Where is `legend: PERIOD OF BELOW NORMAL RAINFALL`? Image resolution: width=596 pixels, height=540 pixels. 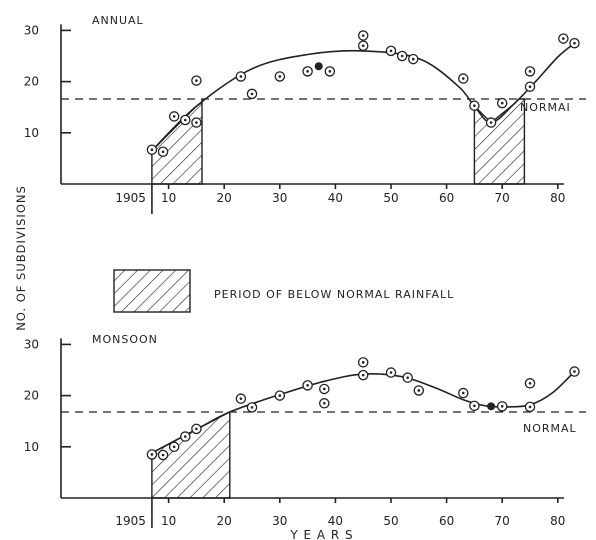
legend: PERIOD OF BELOW NORMAL RAINFALL is located at coordinates (283, 291).